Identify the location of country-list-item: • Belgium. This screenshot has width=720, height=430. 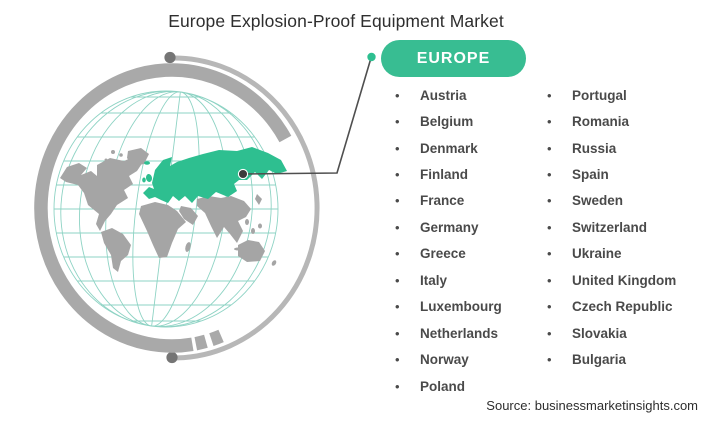
(464, 121).